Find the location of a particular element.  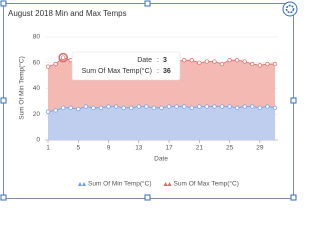

legend-item: Sum Of Max Temp(°C) is located at coordinates (201, 184).